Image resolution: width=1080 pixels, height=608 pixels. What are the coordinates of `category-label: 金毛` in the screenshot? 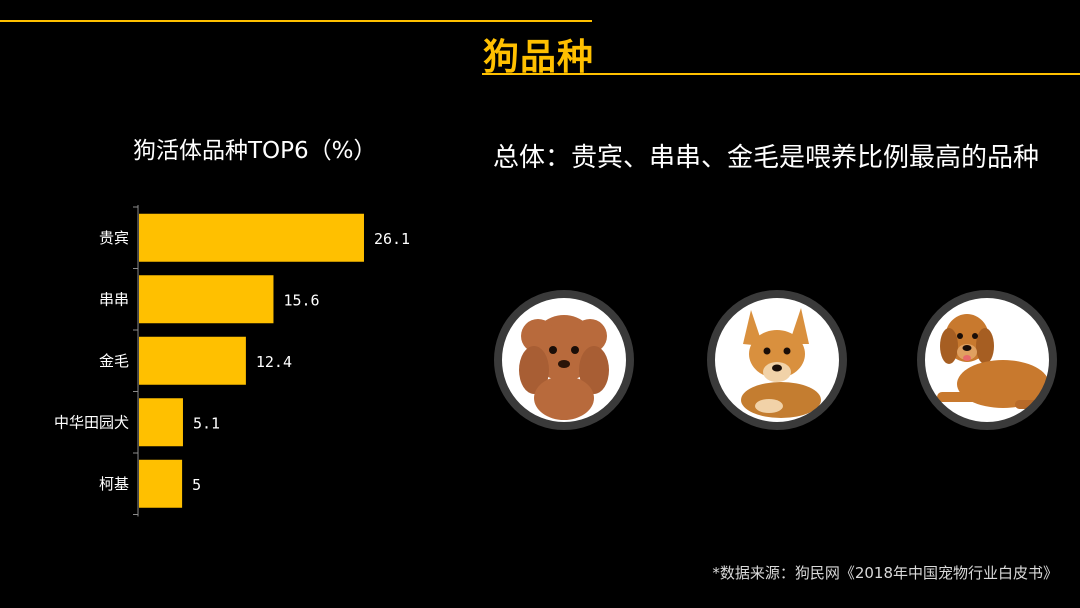 It's located at (114, 361).